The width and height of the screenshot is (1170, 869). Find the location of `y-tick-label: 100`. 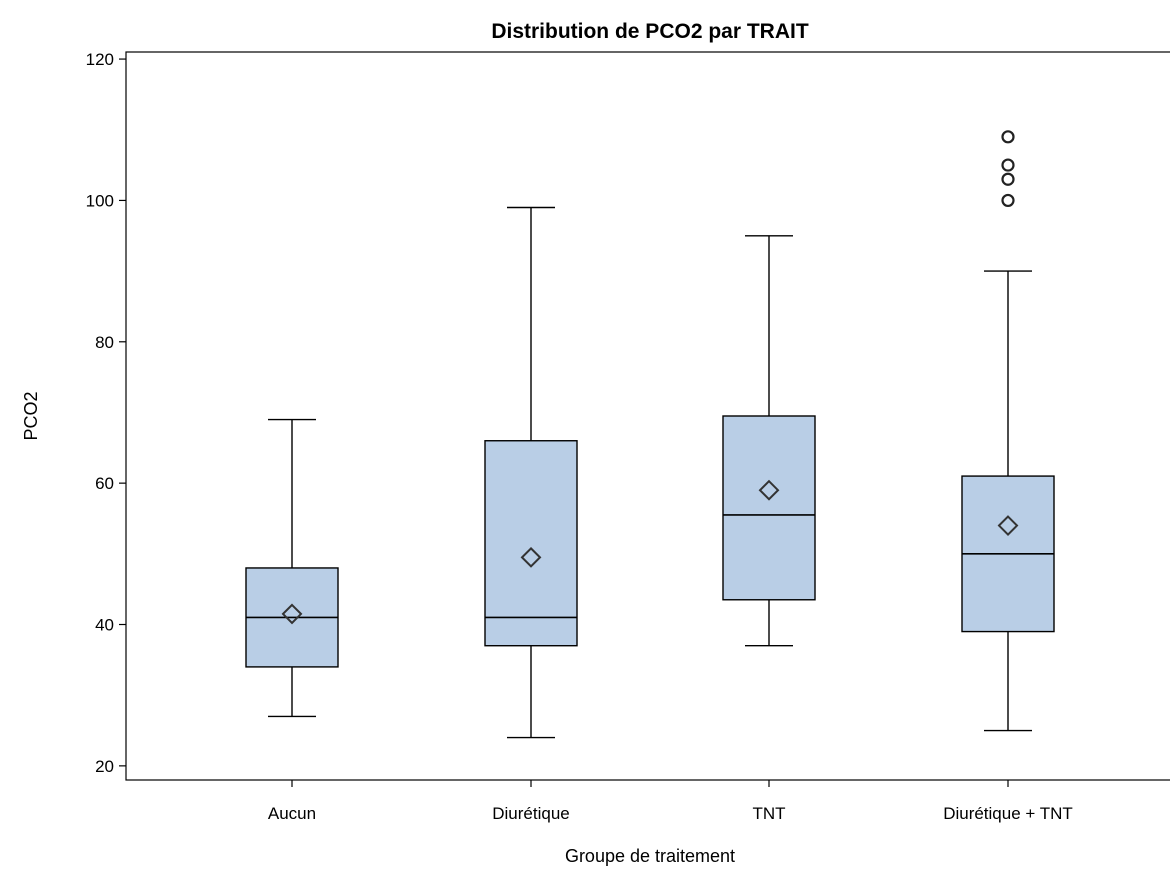

y-tick-label: 100 is located at coordinates (100, 200).